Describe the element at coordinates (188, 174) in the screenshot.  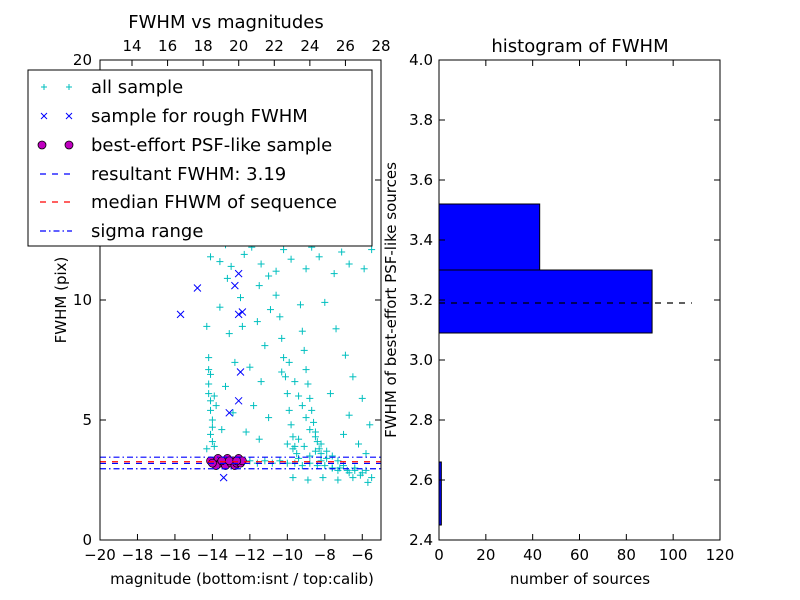
I see `legend-label: resultant FWHM: 3.19` at that location.